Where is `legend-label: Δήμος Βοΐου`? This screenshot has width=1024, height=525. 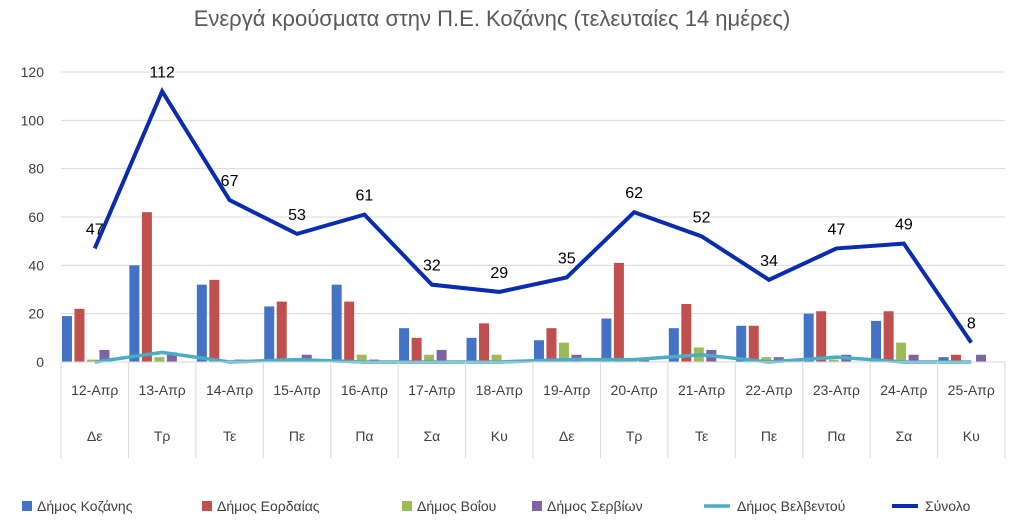
legend-label: Δήμος Βοΐου is located at coordinates (456, 506).